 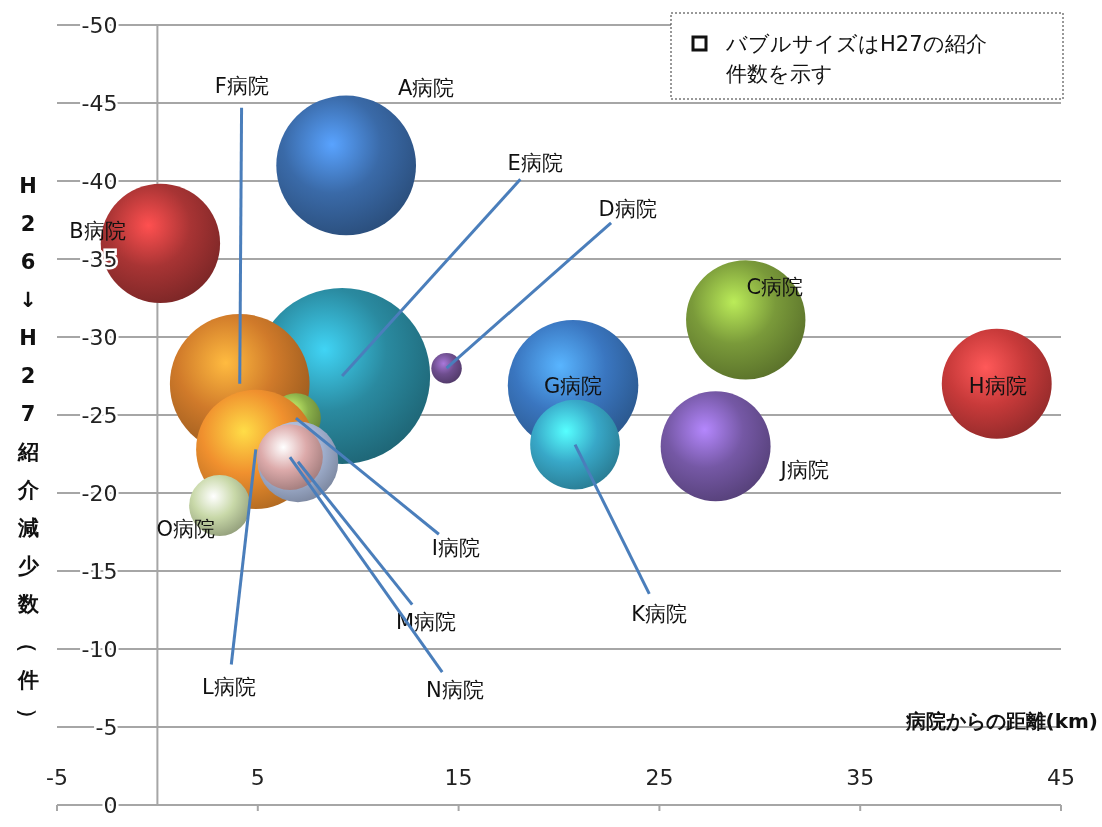 I want to click on x-tick-label: 45, so click(x=1061, y=777).